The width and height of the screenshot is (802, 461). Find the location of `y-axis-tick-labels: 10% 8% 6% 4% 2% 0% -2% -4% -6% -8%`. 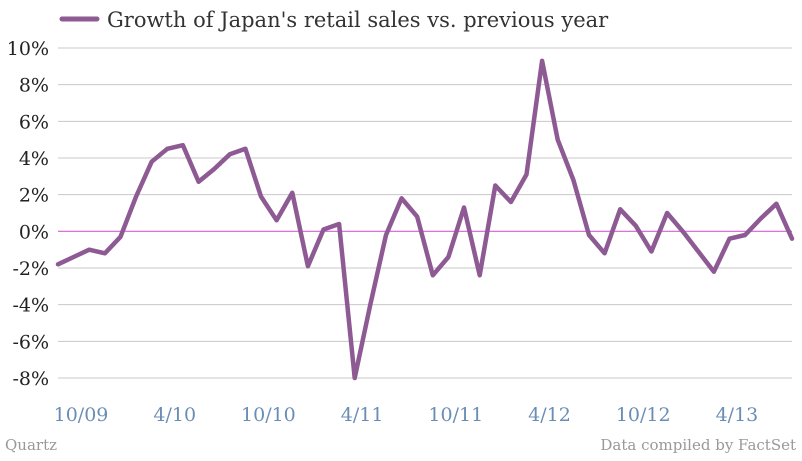

y-axis-tick-labels: 10% 8% 6% 4% 2% 0% -2% -4% -6% -8% is located at coordinates (28, 214).